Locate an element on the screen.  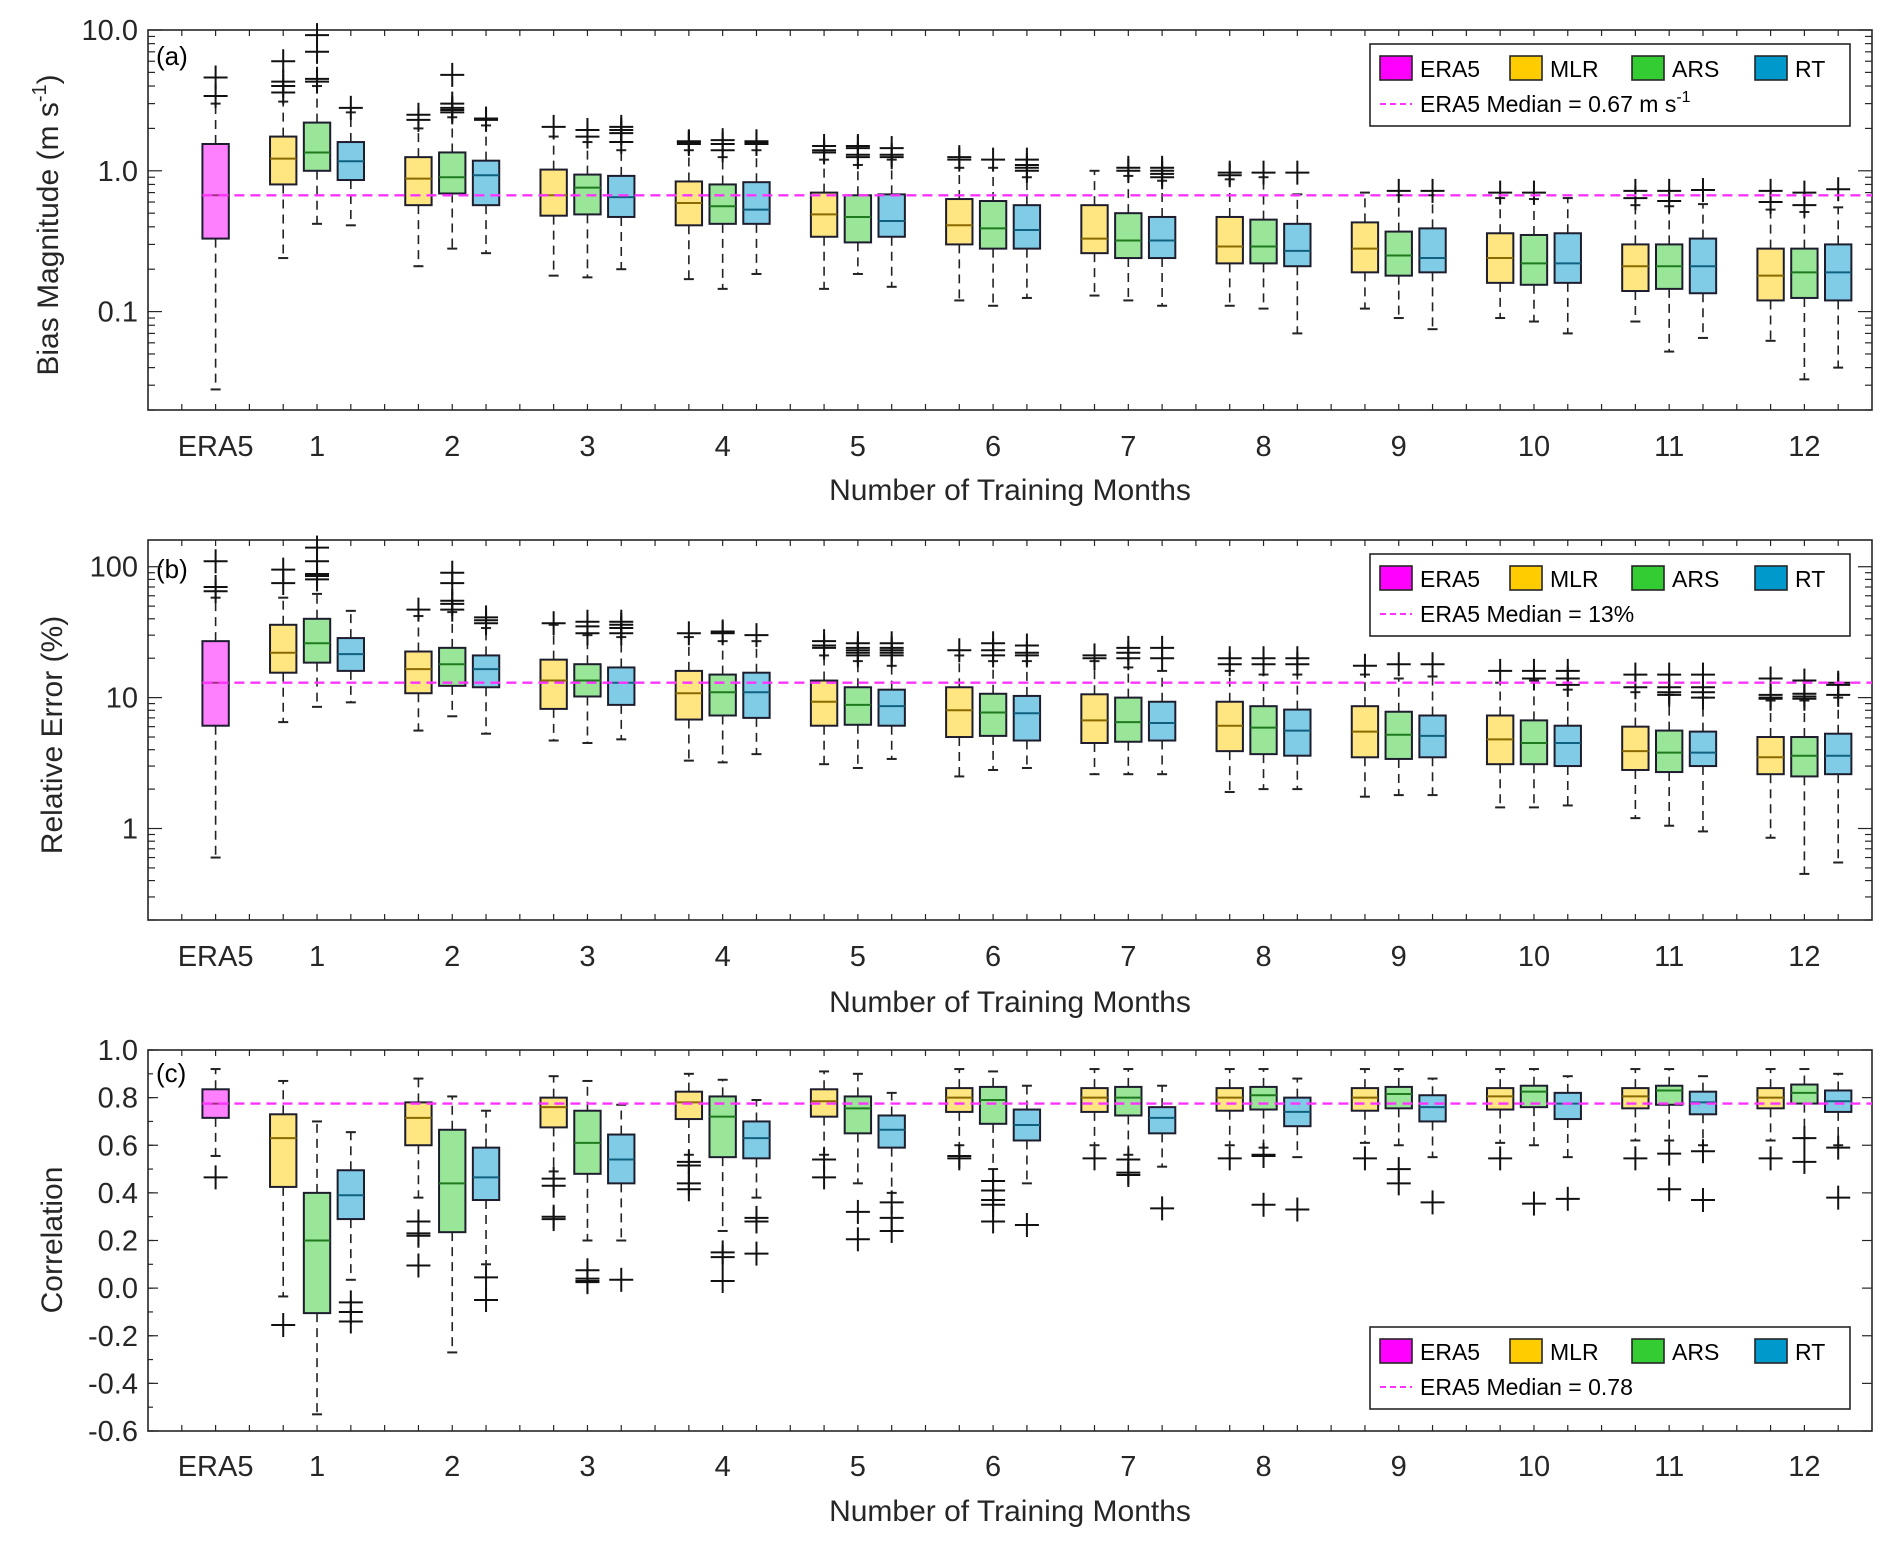
legend-label: ERA5 Median = 0.67 m s-1 is located at coordinates (1555, 103).